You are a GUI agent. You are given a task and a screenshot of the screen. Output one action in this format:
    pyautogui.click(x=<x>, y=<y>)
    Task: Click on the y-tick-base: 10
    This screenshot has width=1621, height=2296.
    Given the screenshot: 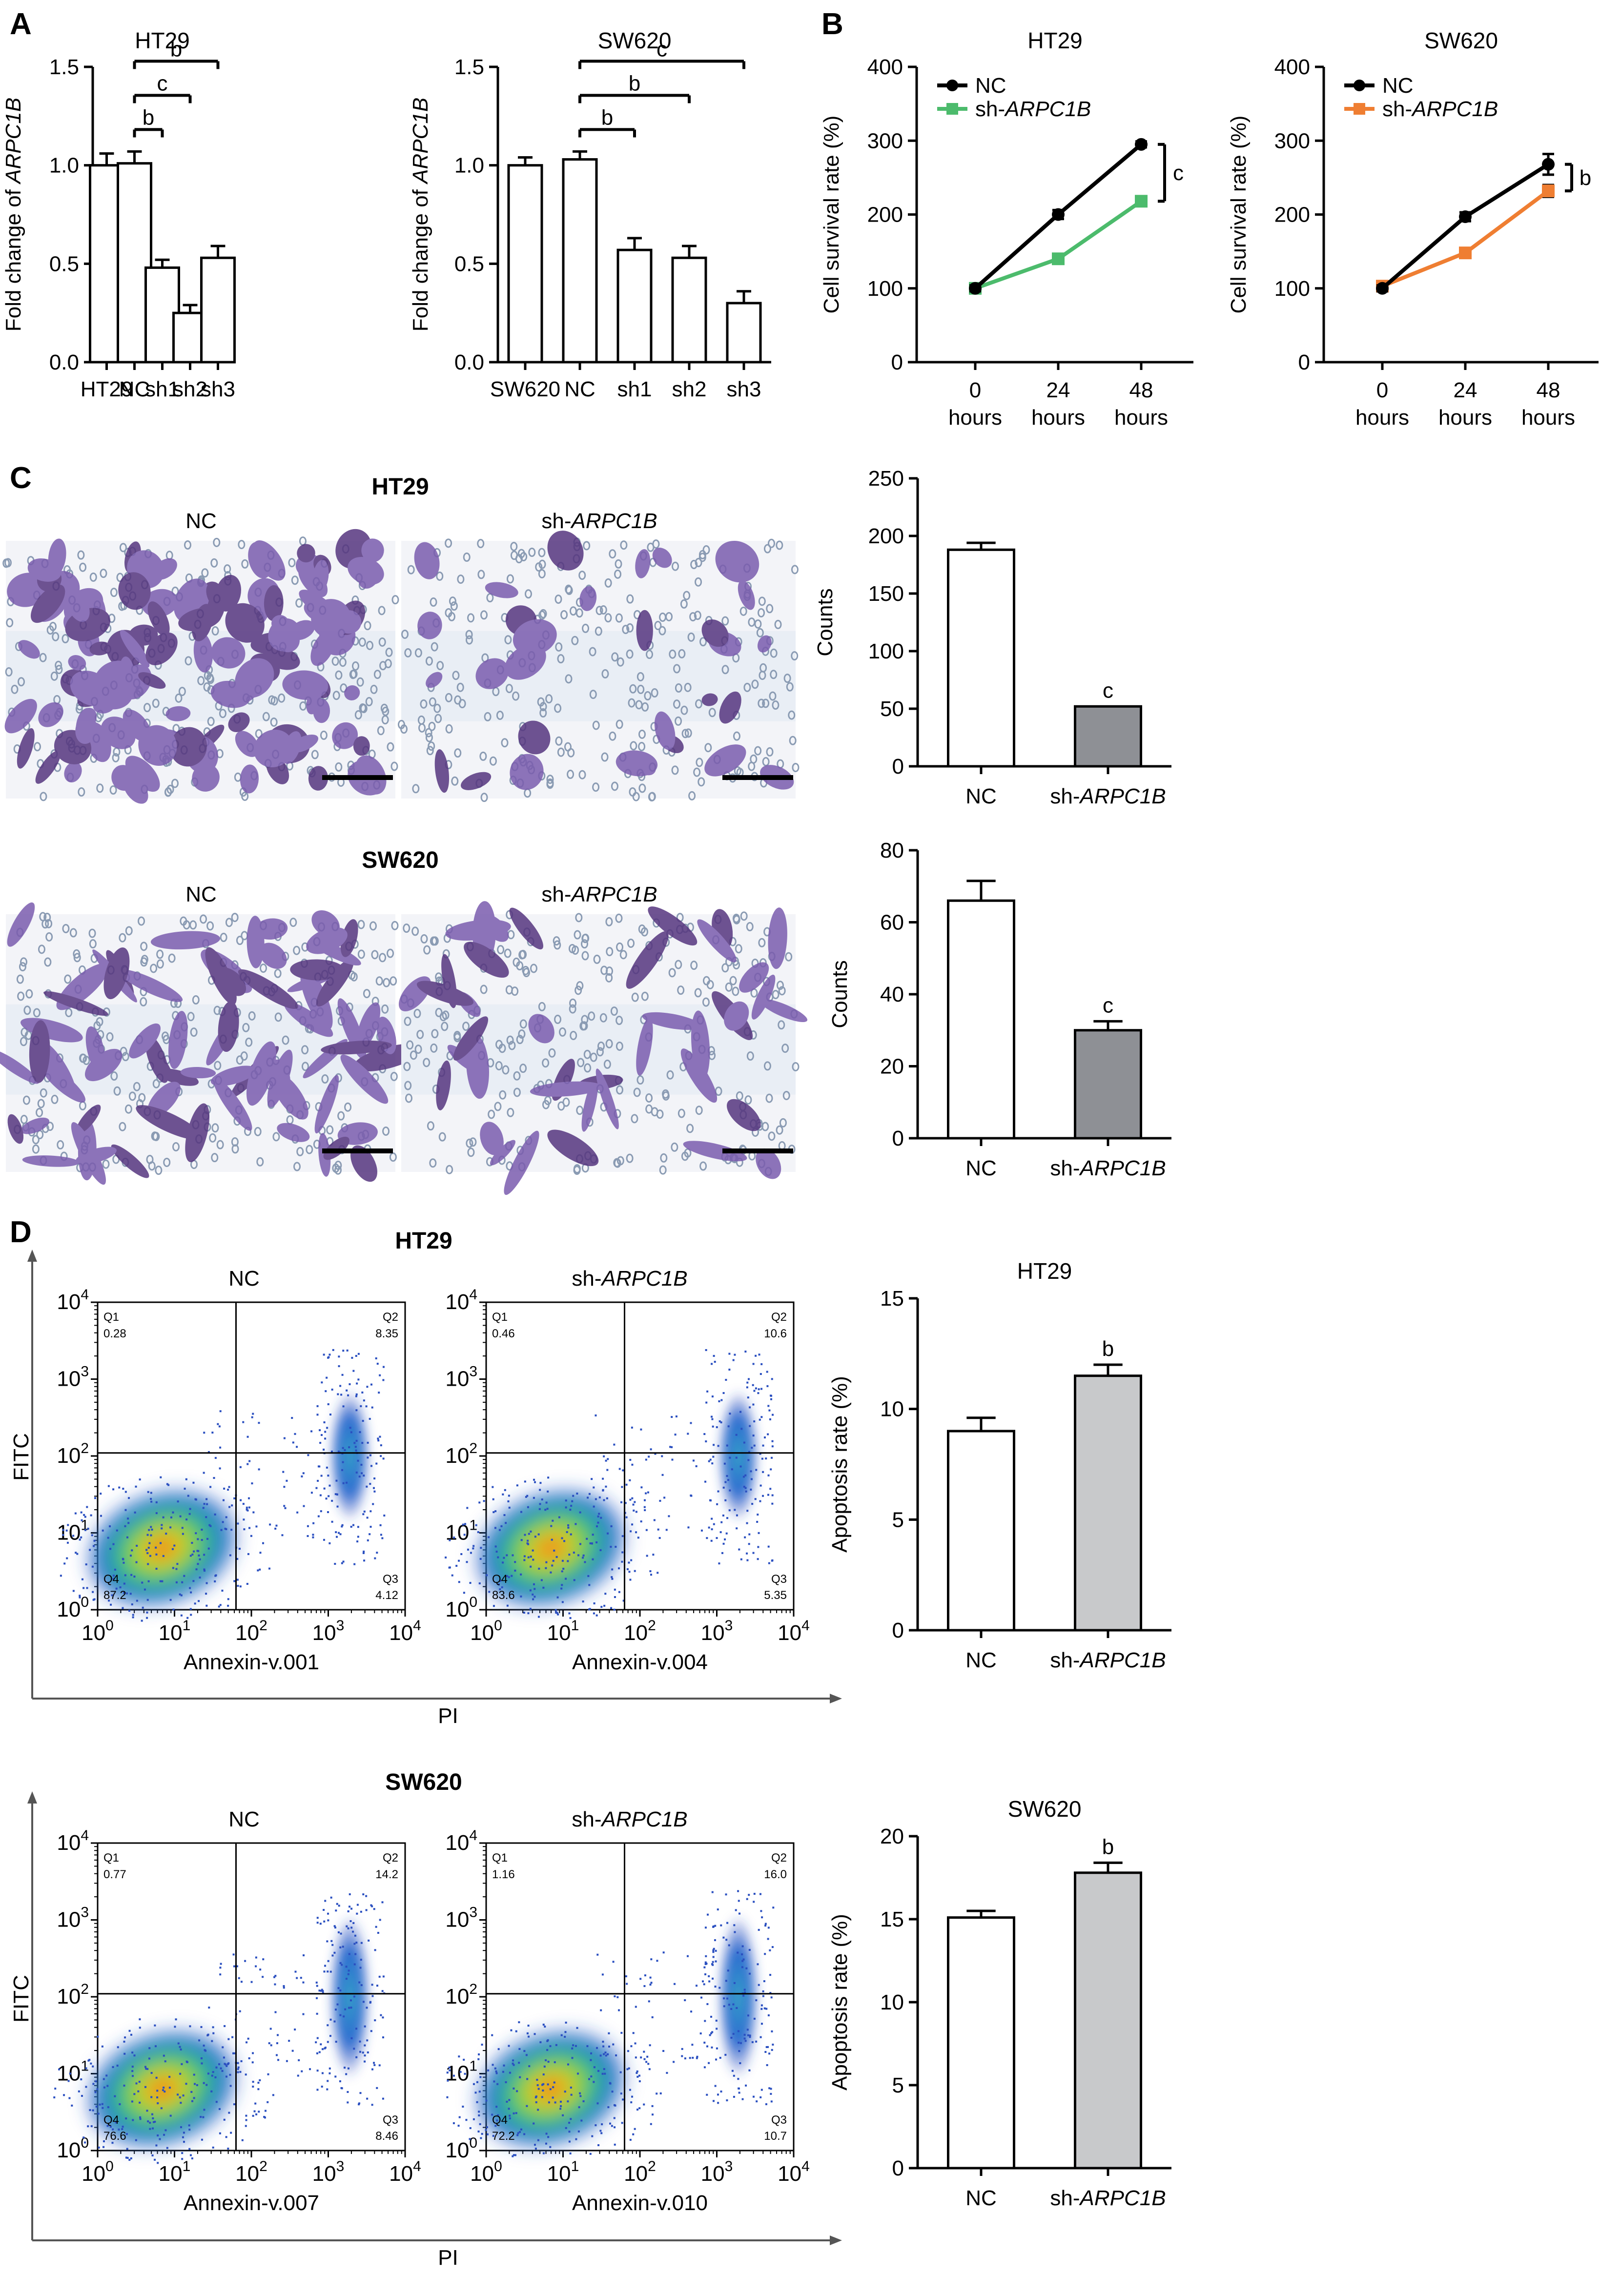 What is the action you would take?
    pyautogui.click(x=457, y=1920)
    